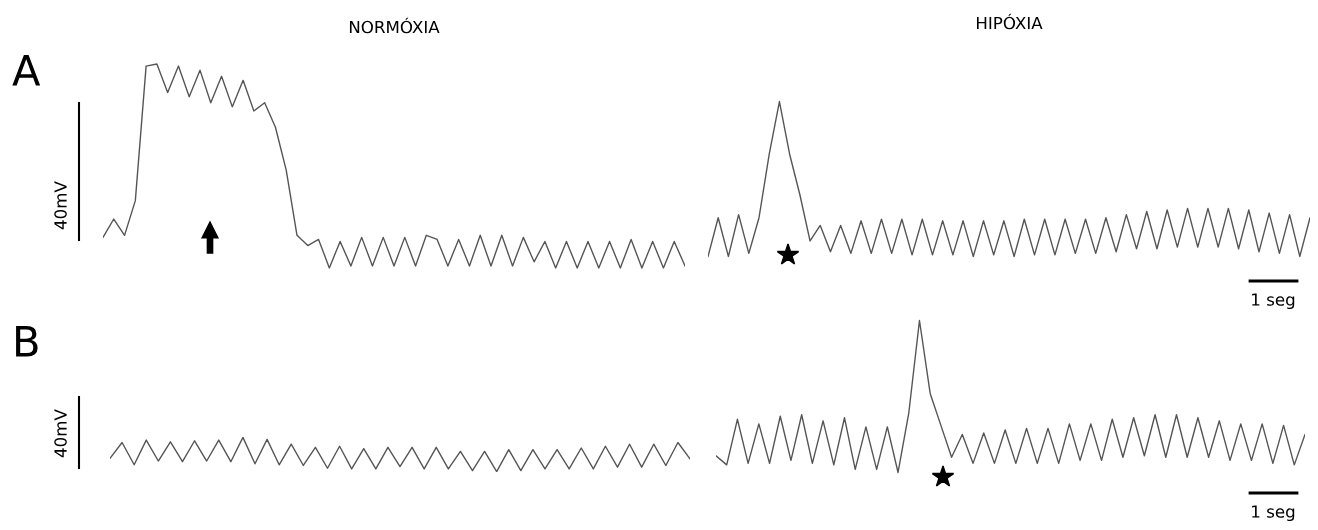  What do you see at coordinates (394, 25) in the screenshot?
I see `chart-title: NORMÓXIA` at bounding box center [394, 25].